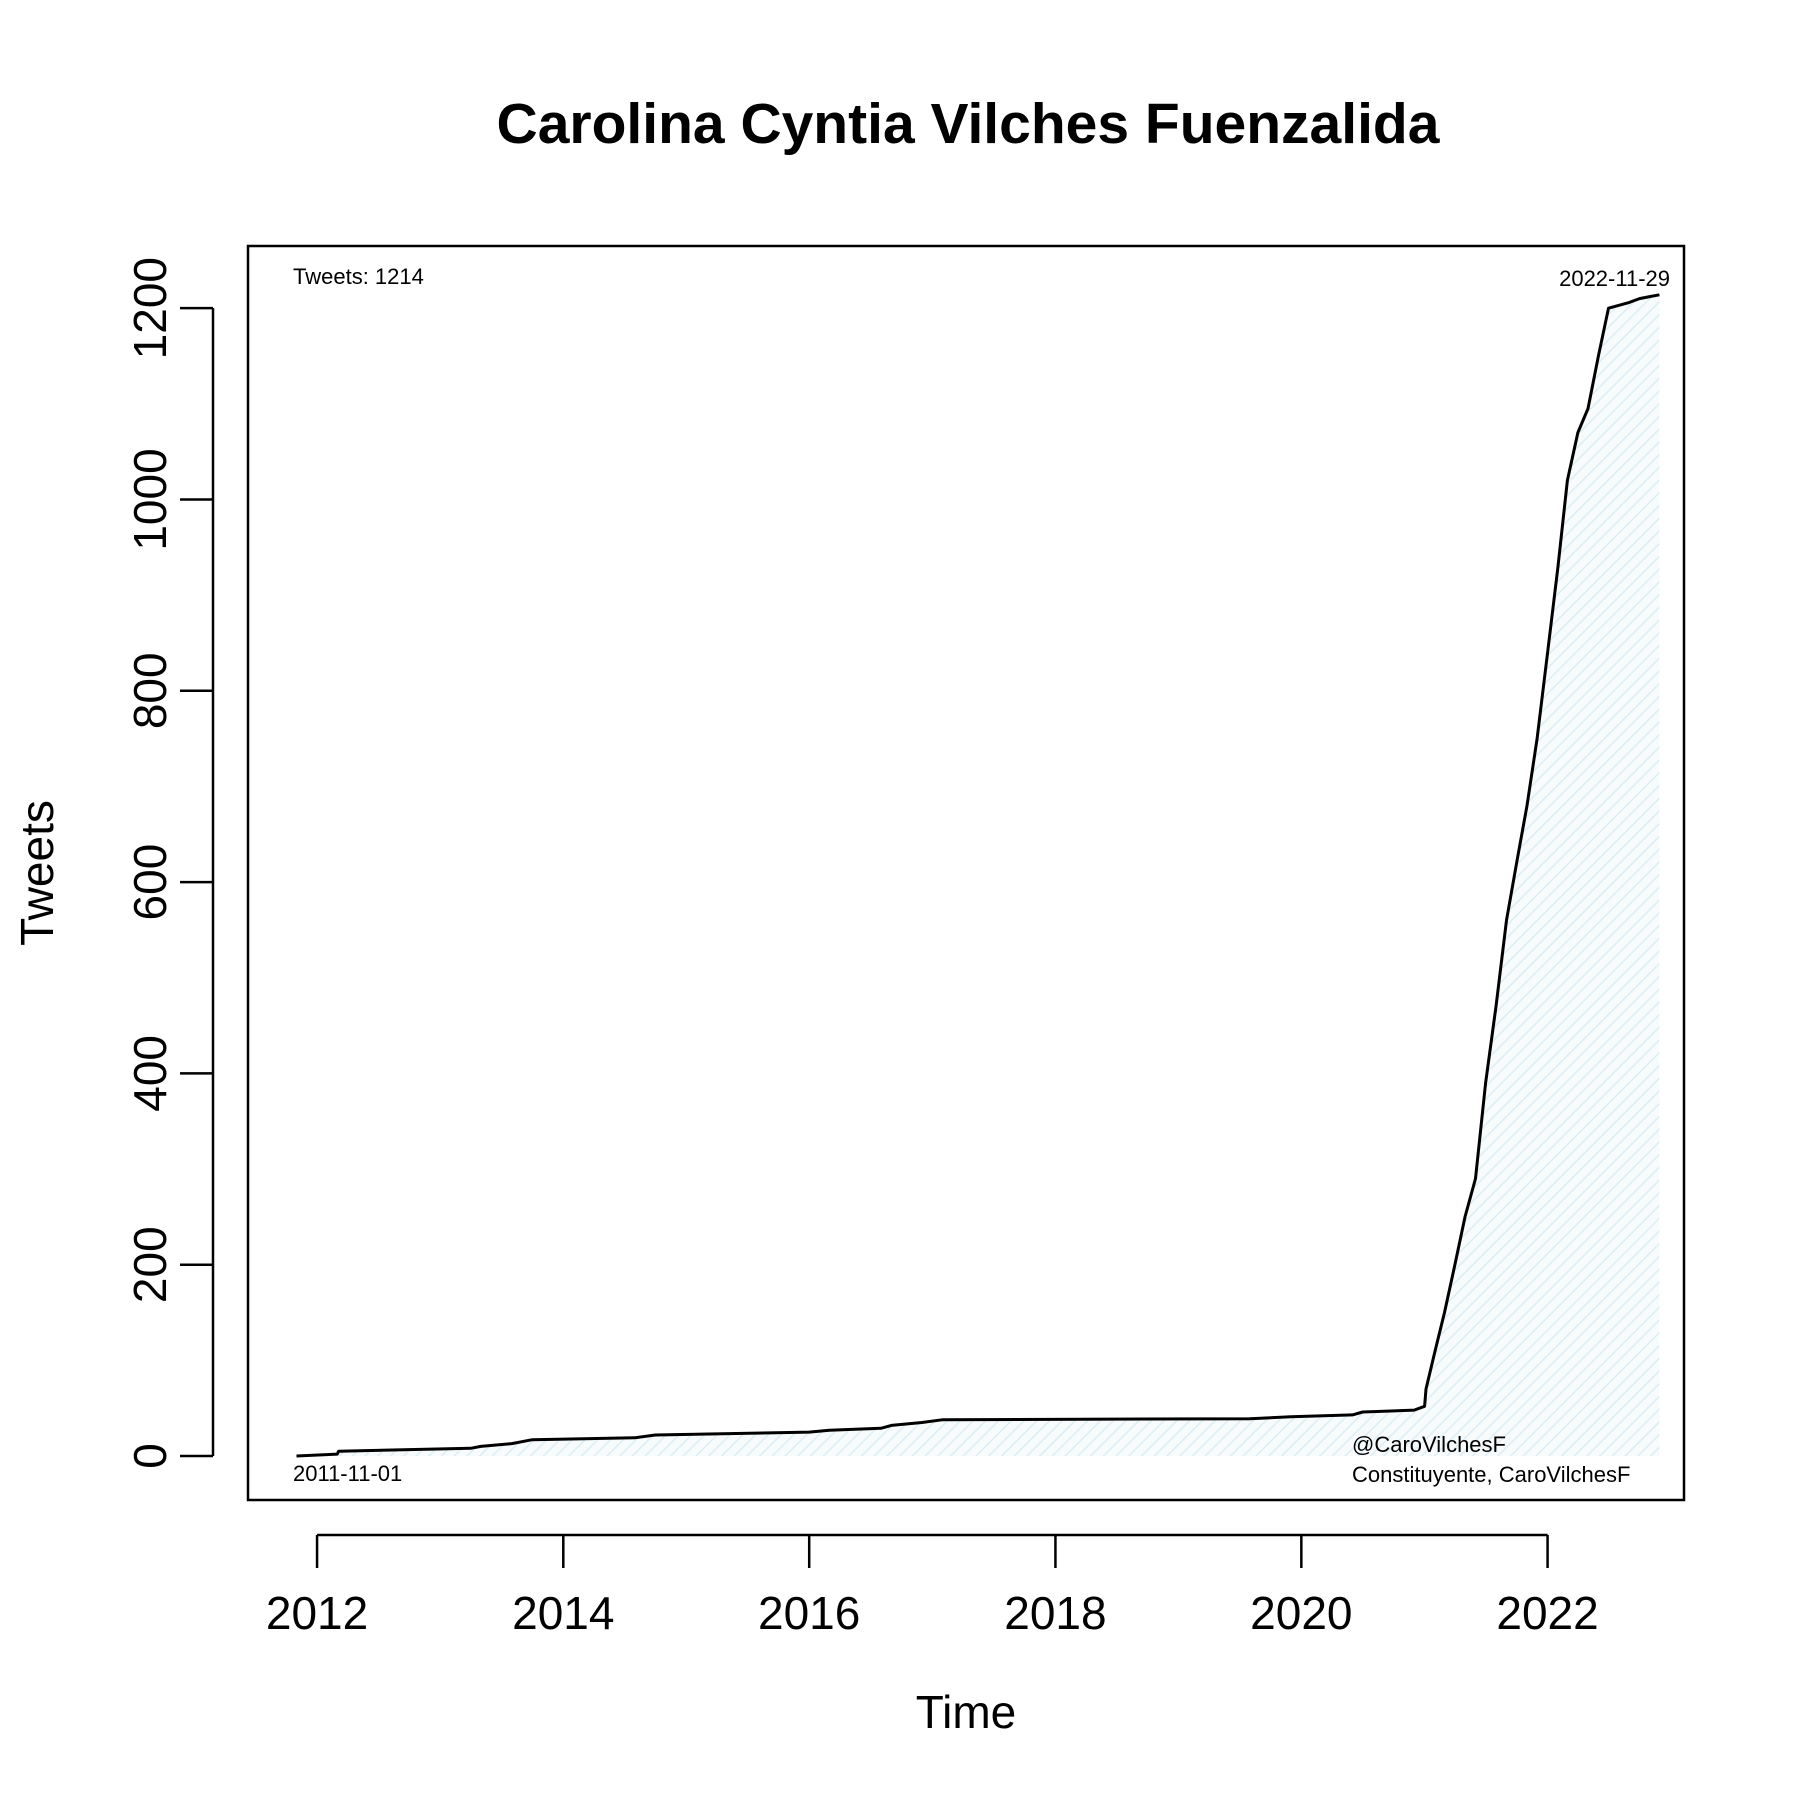 The width and height of the screenshot is (1800, 1800). I want to click on x-axis-title: Time, so click(966, 1712).